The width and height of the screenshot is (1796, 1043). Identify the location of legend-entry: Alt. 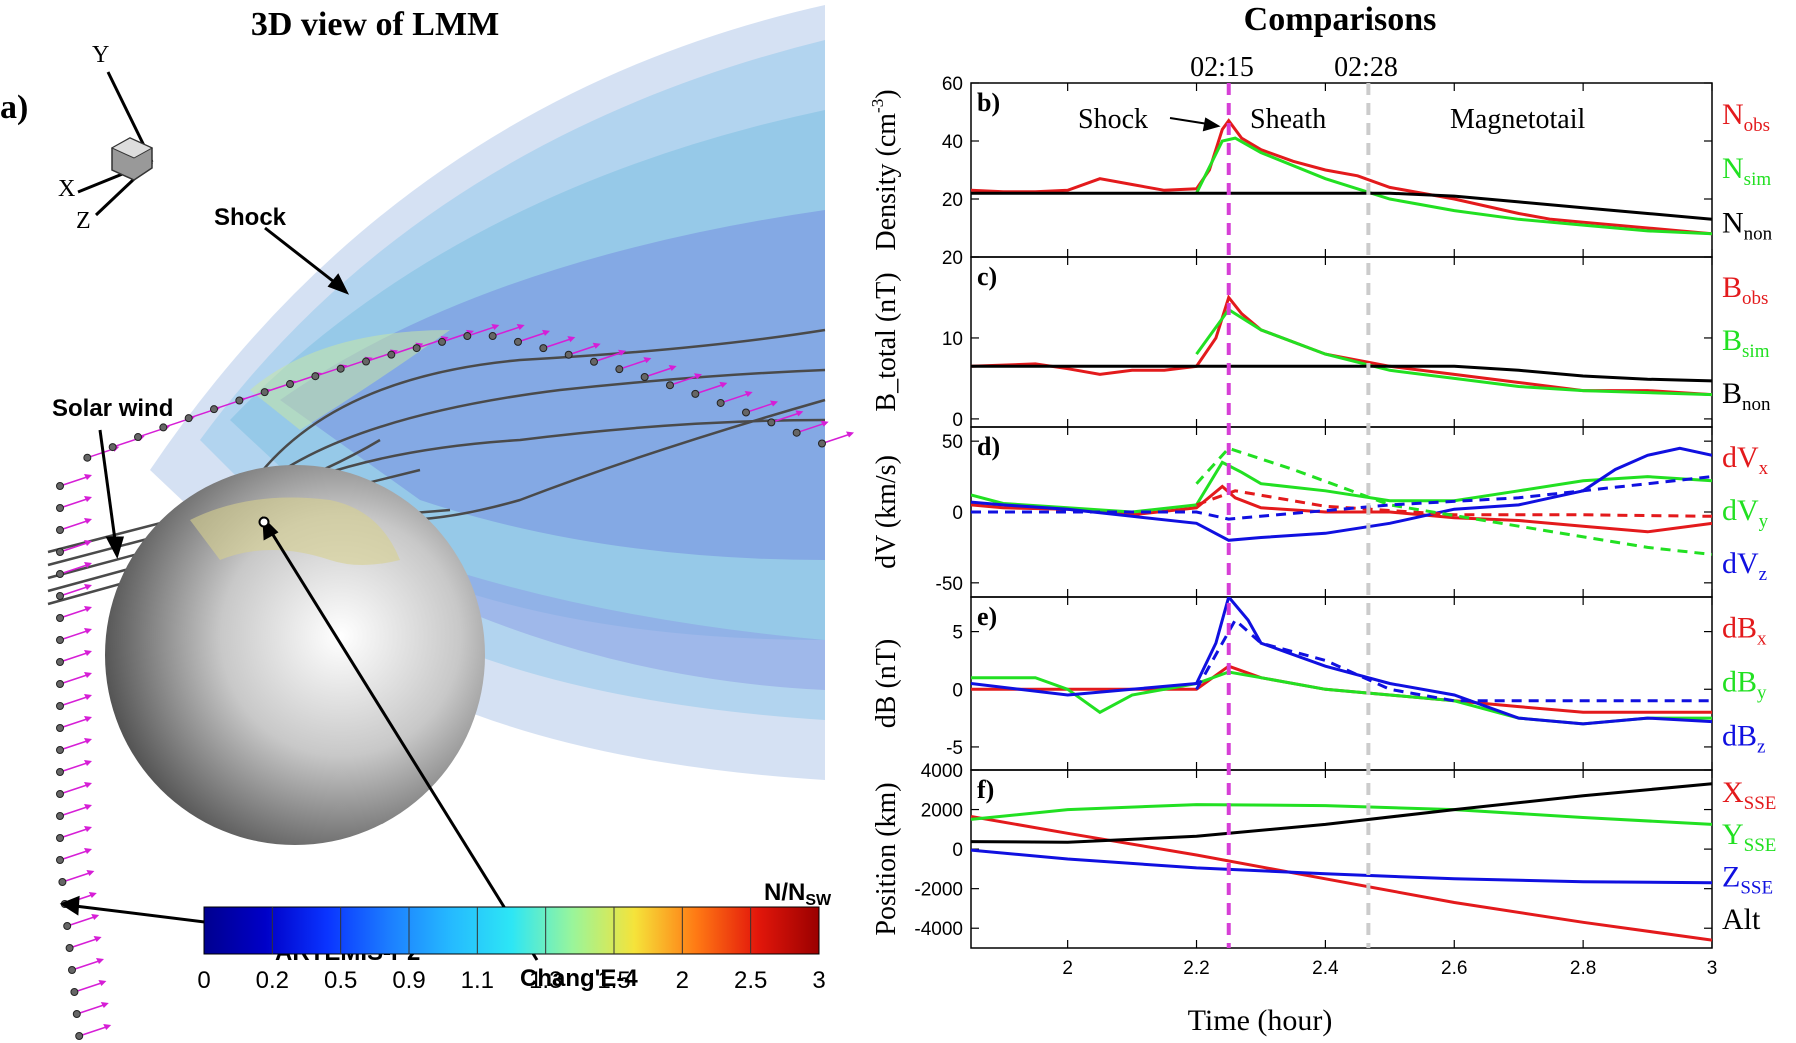
(1741, 919).